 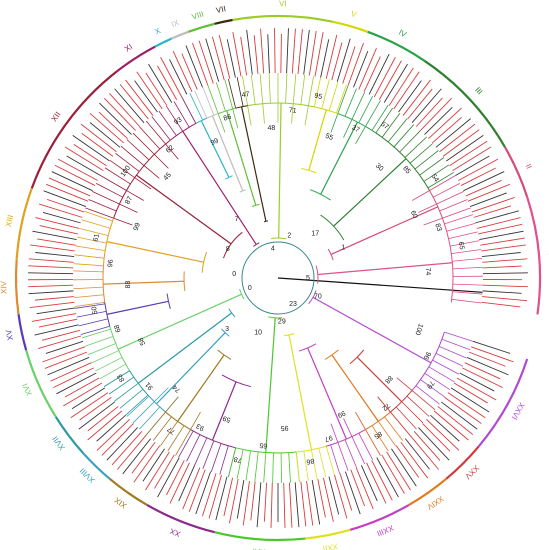 I want to click on node-label: 10, so click(x=258, y=332).